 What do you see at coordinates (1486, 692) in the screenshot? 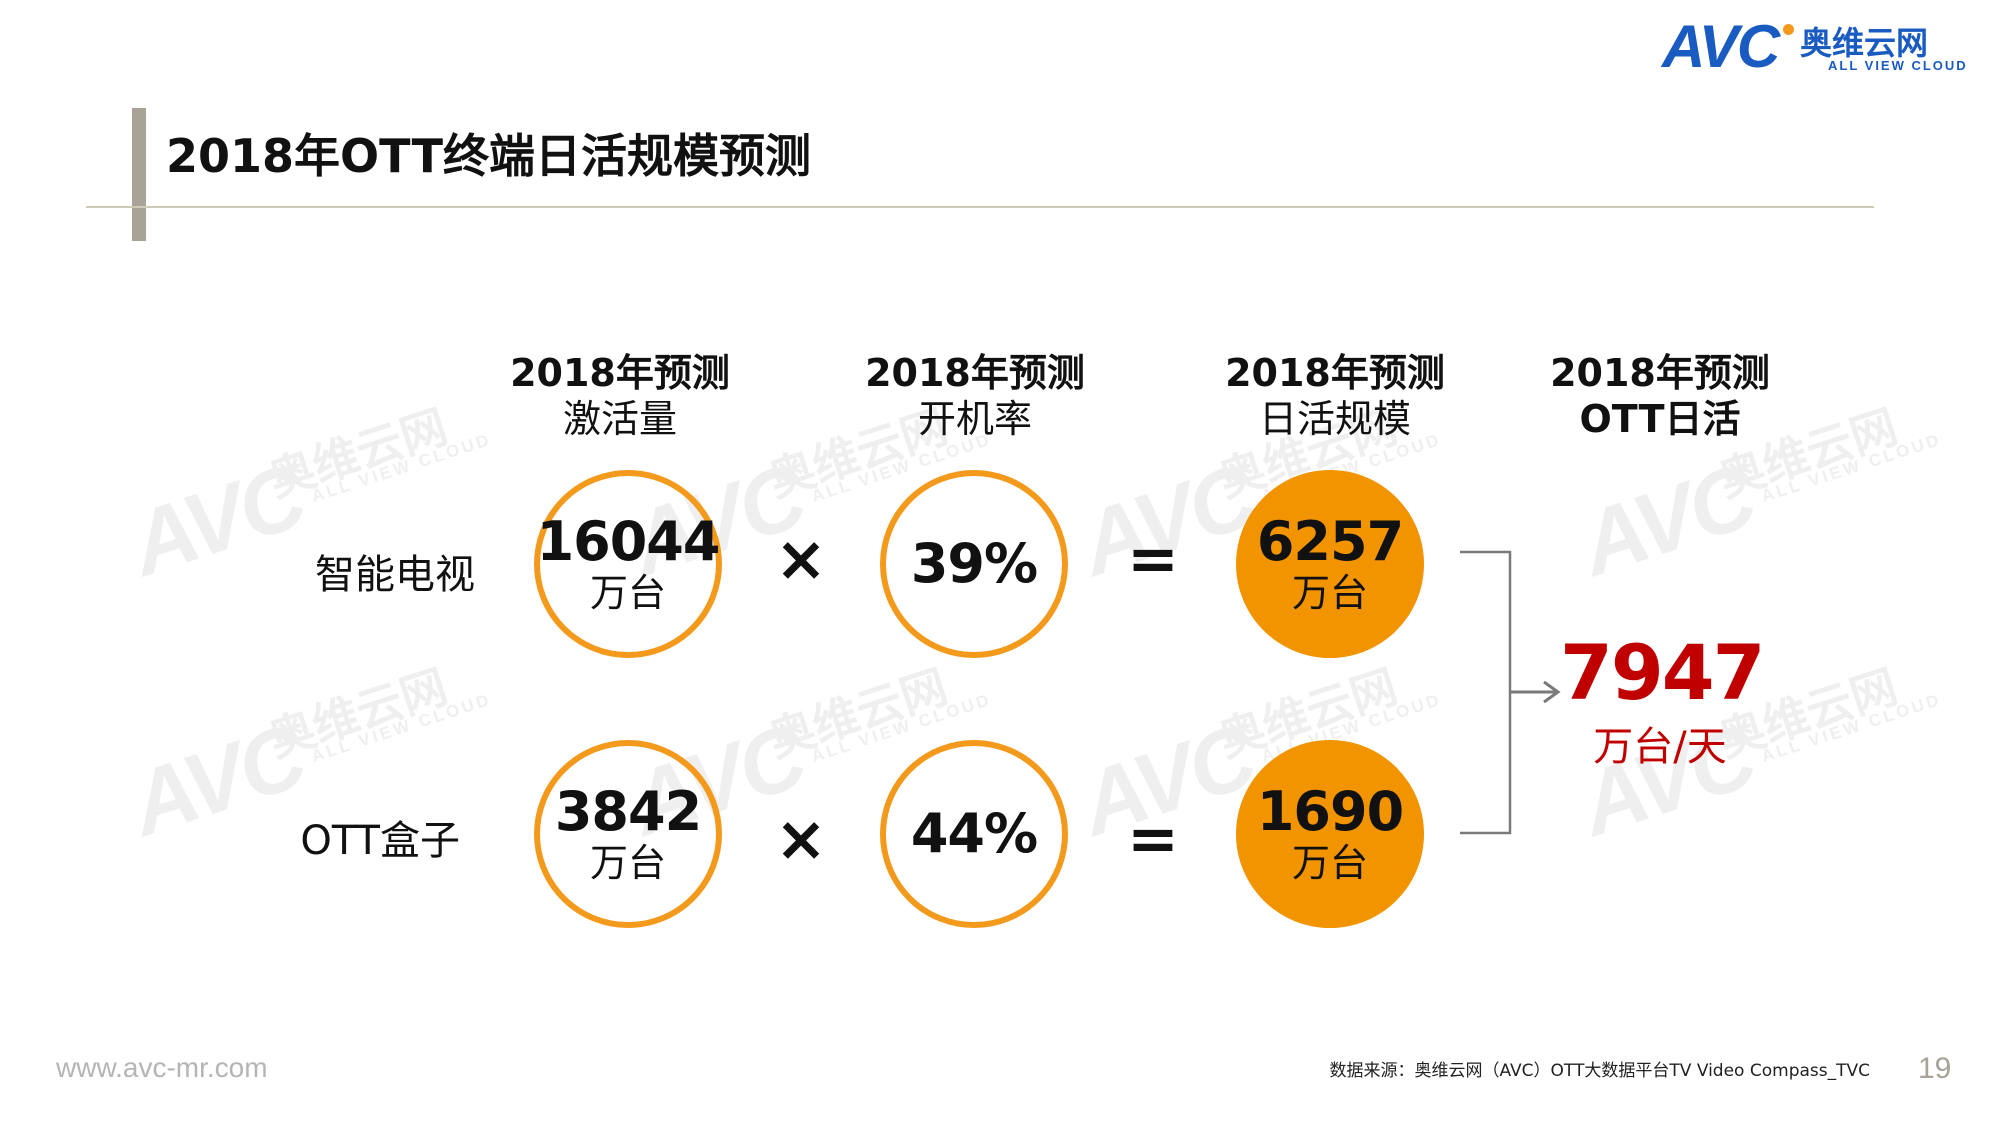
I see `bracket-line` at bounding box center [1486, 692].